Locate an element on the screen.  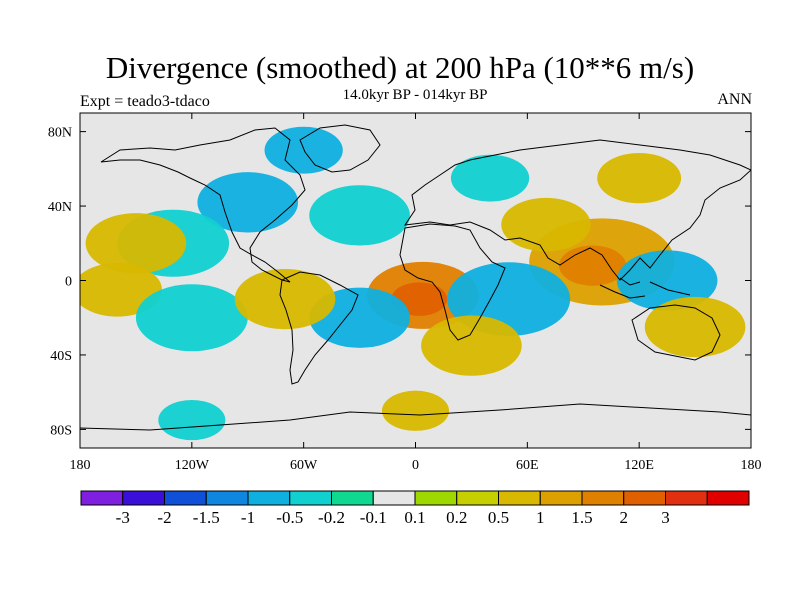
coastline-maritime-continent is located at coordinates (645, 288).